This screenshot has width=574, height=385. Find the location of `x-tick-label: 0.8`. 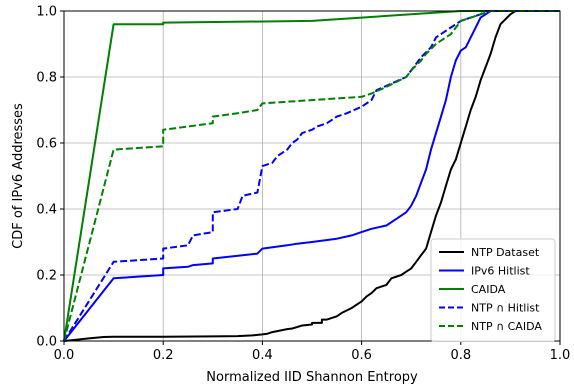

x-tick-label: 0.8 is located at coordinates (460, 355).